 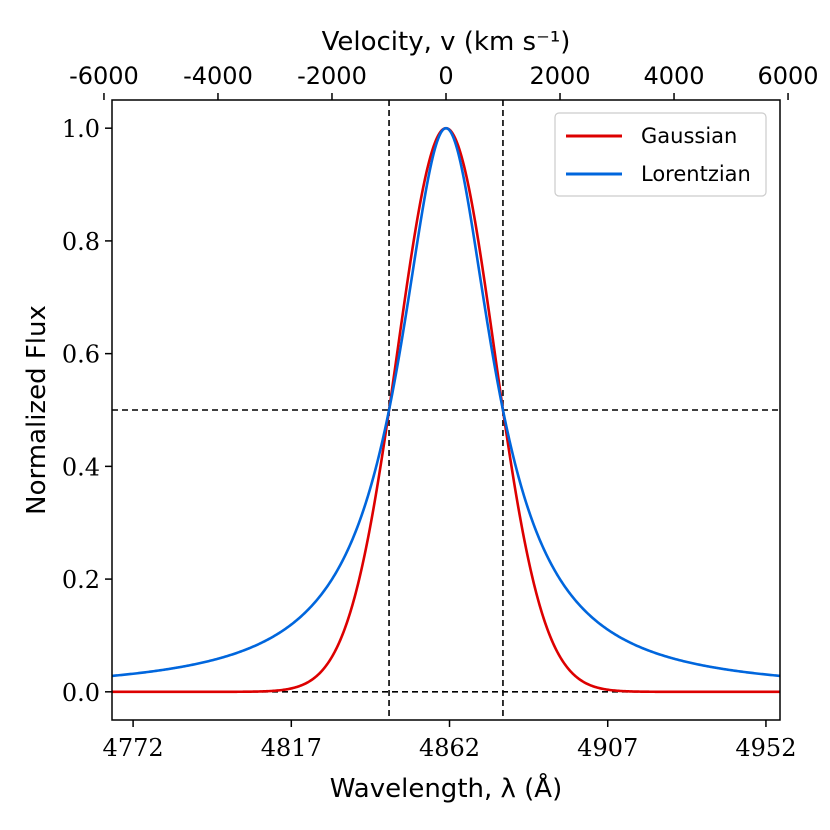 I want to click on top-tick-label: -6000, so click(x=104, y=76).